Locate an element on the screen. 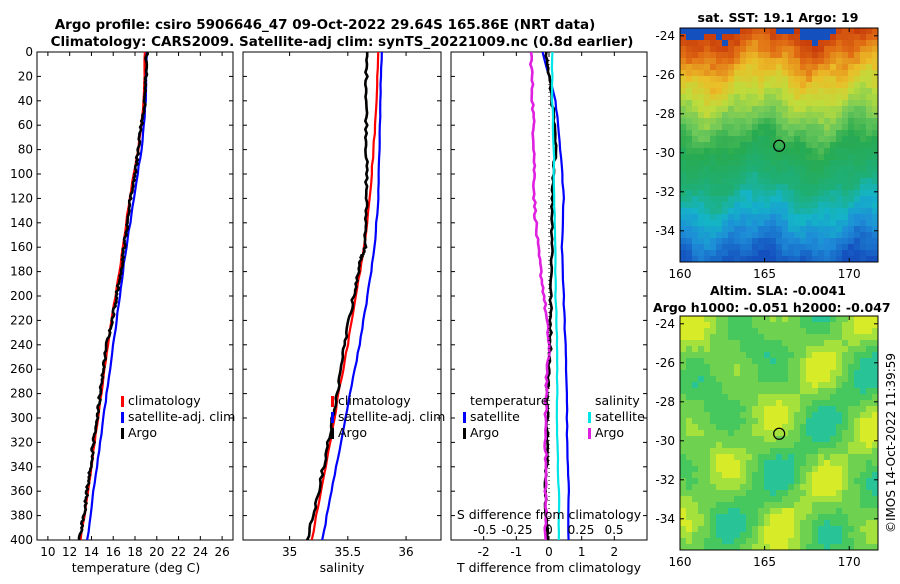  x-tick-label: 1 is located at coordinates (582, 552).